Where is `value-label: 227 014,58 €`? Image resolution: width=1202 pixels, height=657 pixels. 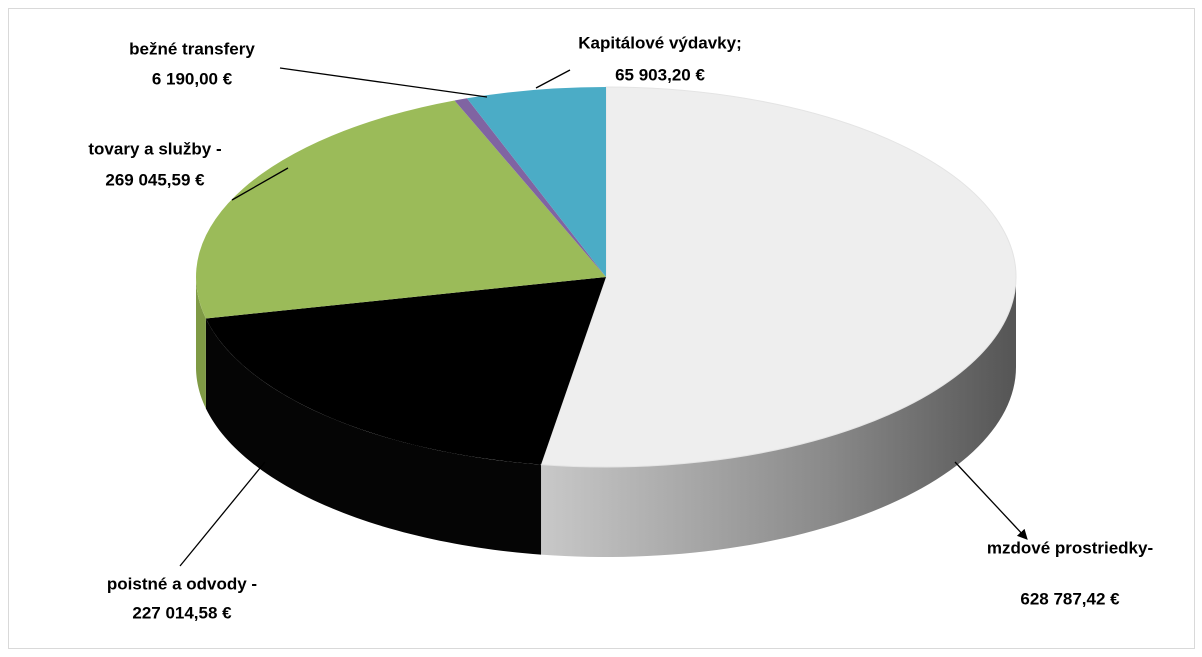
value-label: 227 014,58 € is located at coordinates (182, 612).